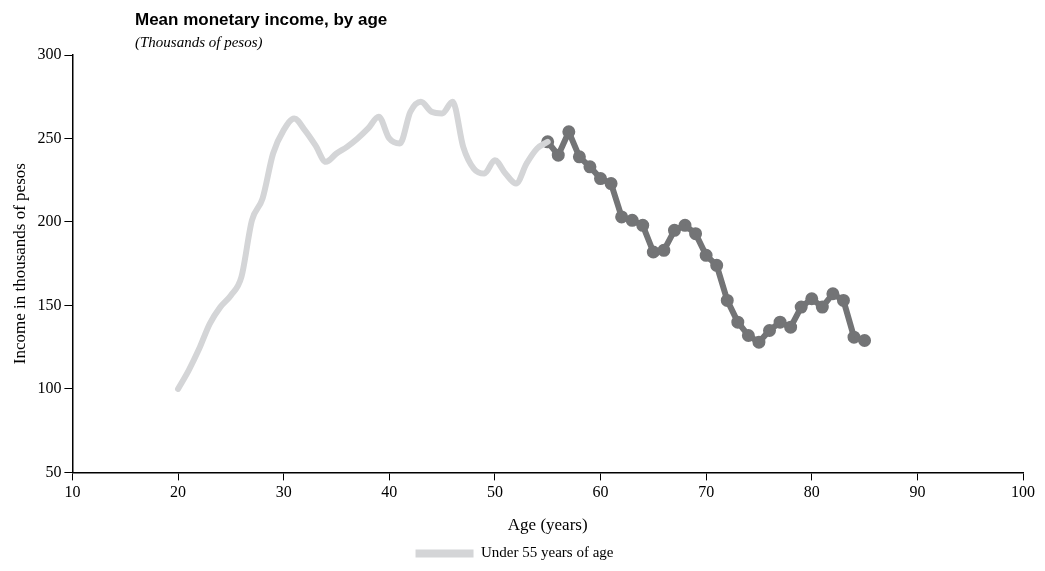 The image size is (1045, 571). I want to click on x-axis-title: Age (years), so click(547, 525).